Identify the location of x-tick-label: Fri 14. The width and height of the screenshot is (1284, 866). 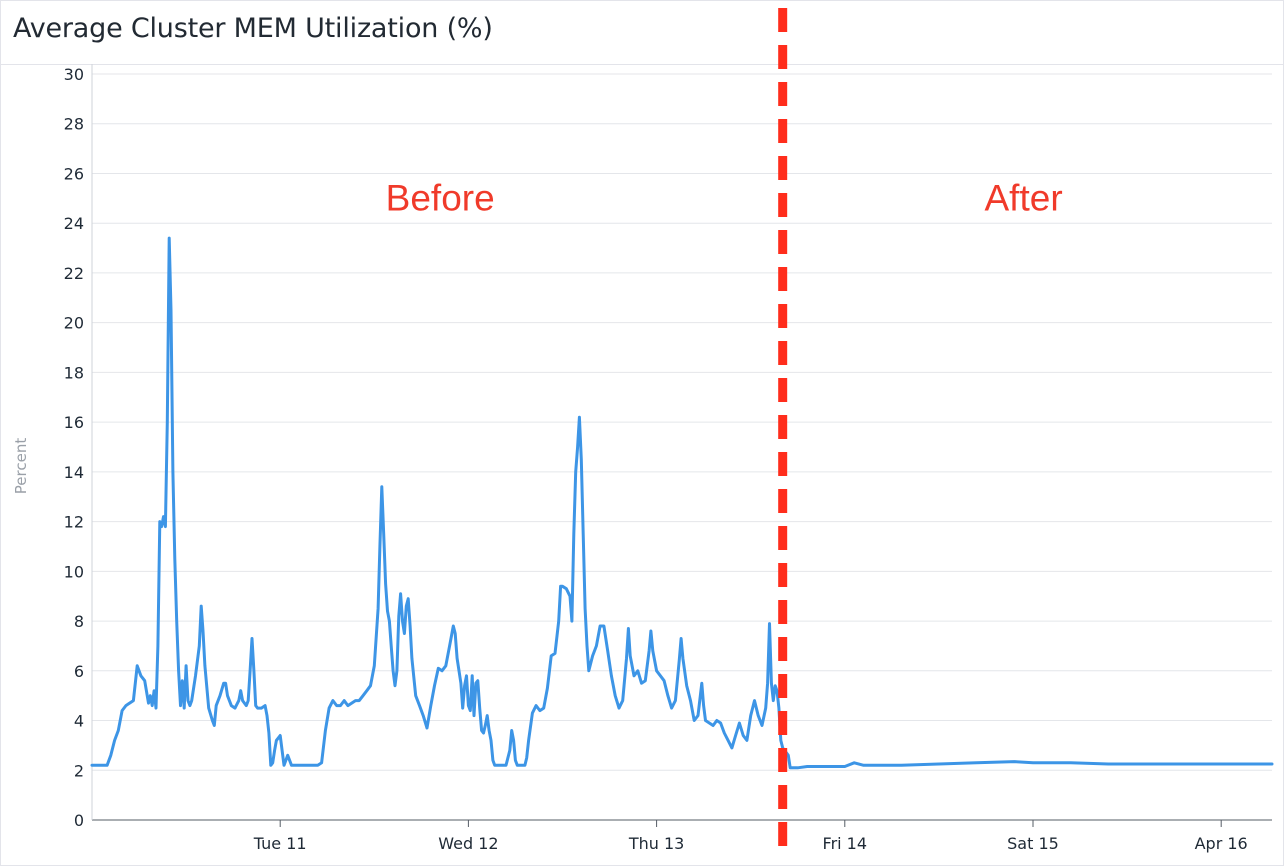
(845, 843).